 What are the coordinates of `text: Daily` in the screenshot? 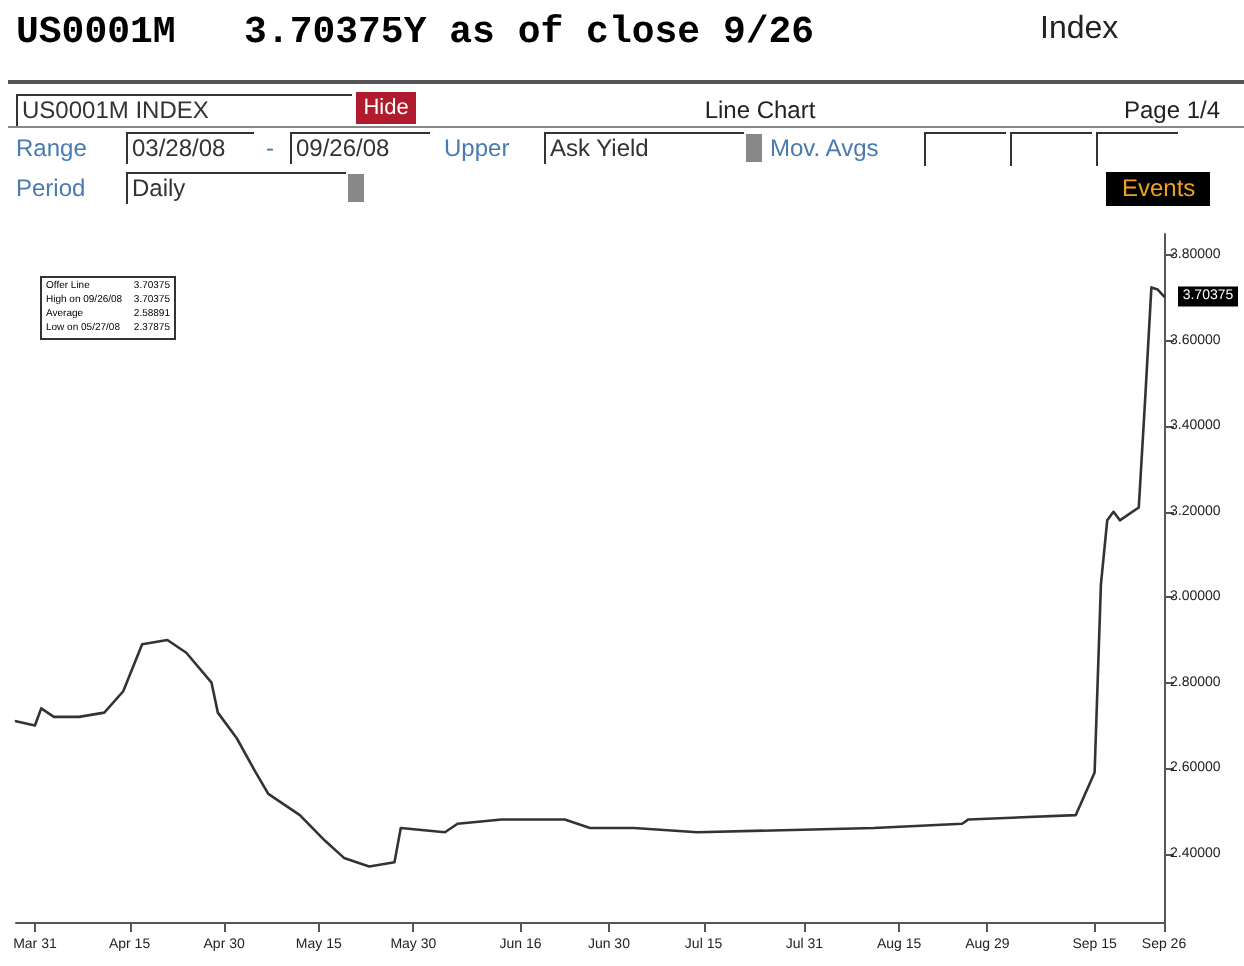 It's located at (236, 188).